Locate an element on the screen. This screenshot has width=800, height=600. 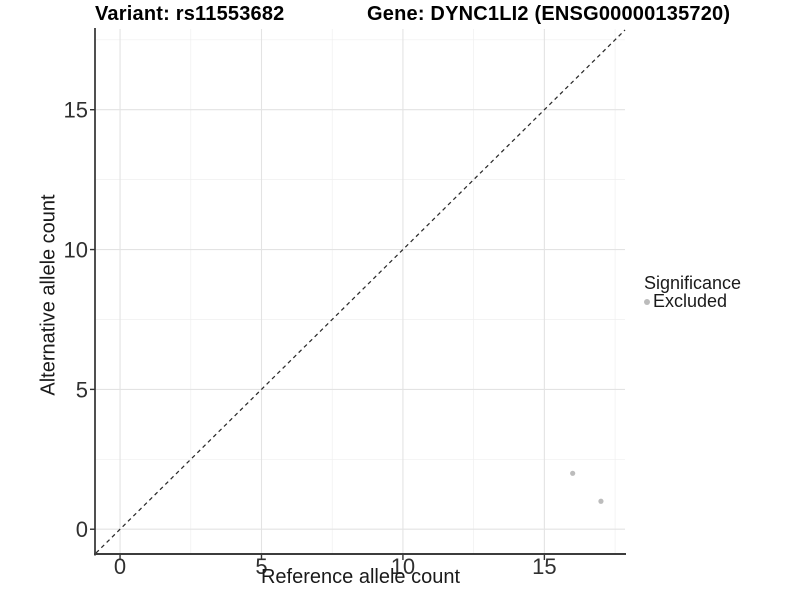
y-tick-label: 10 is located at coordinates (76, 250).